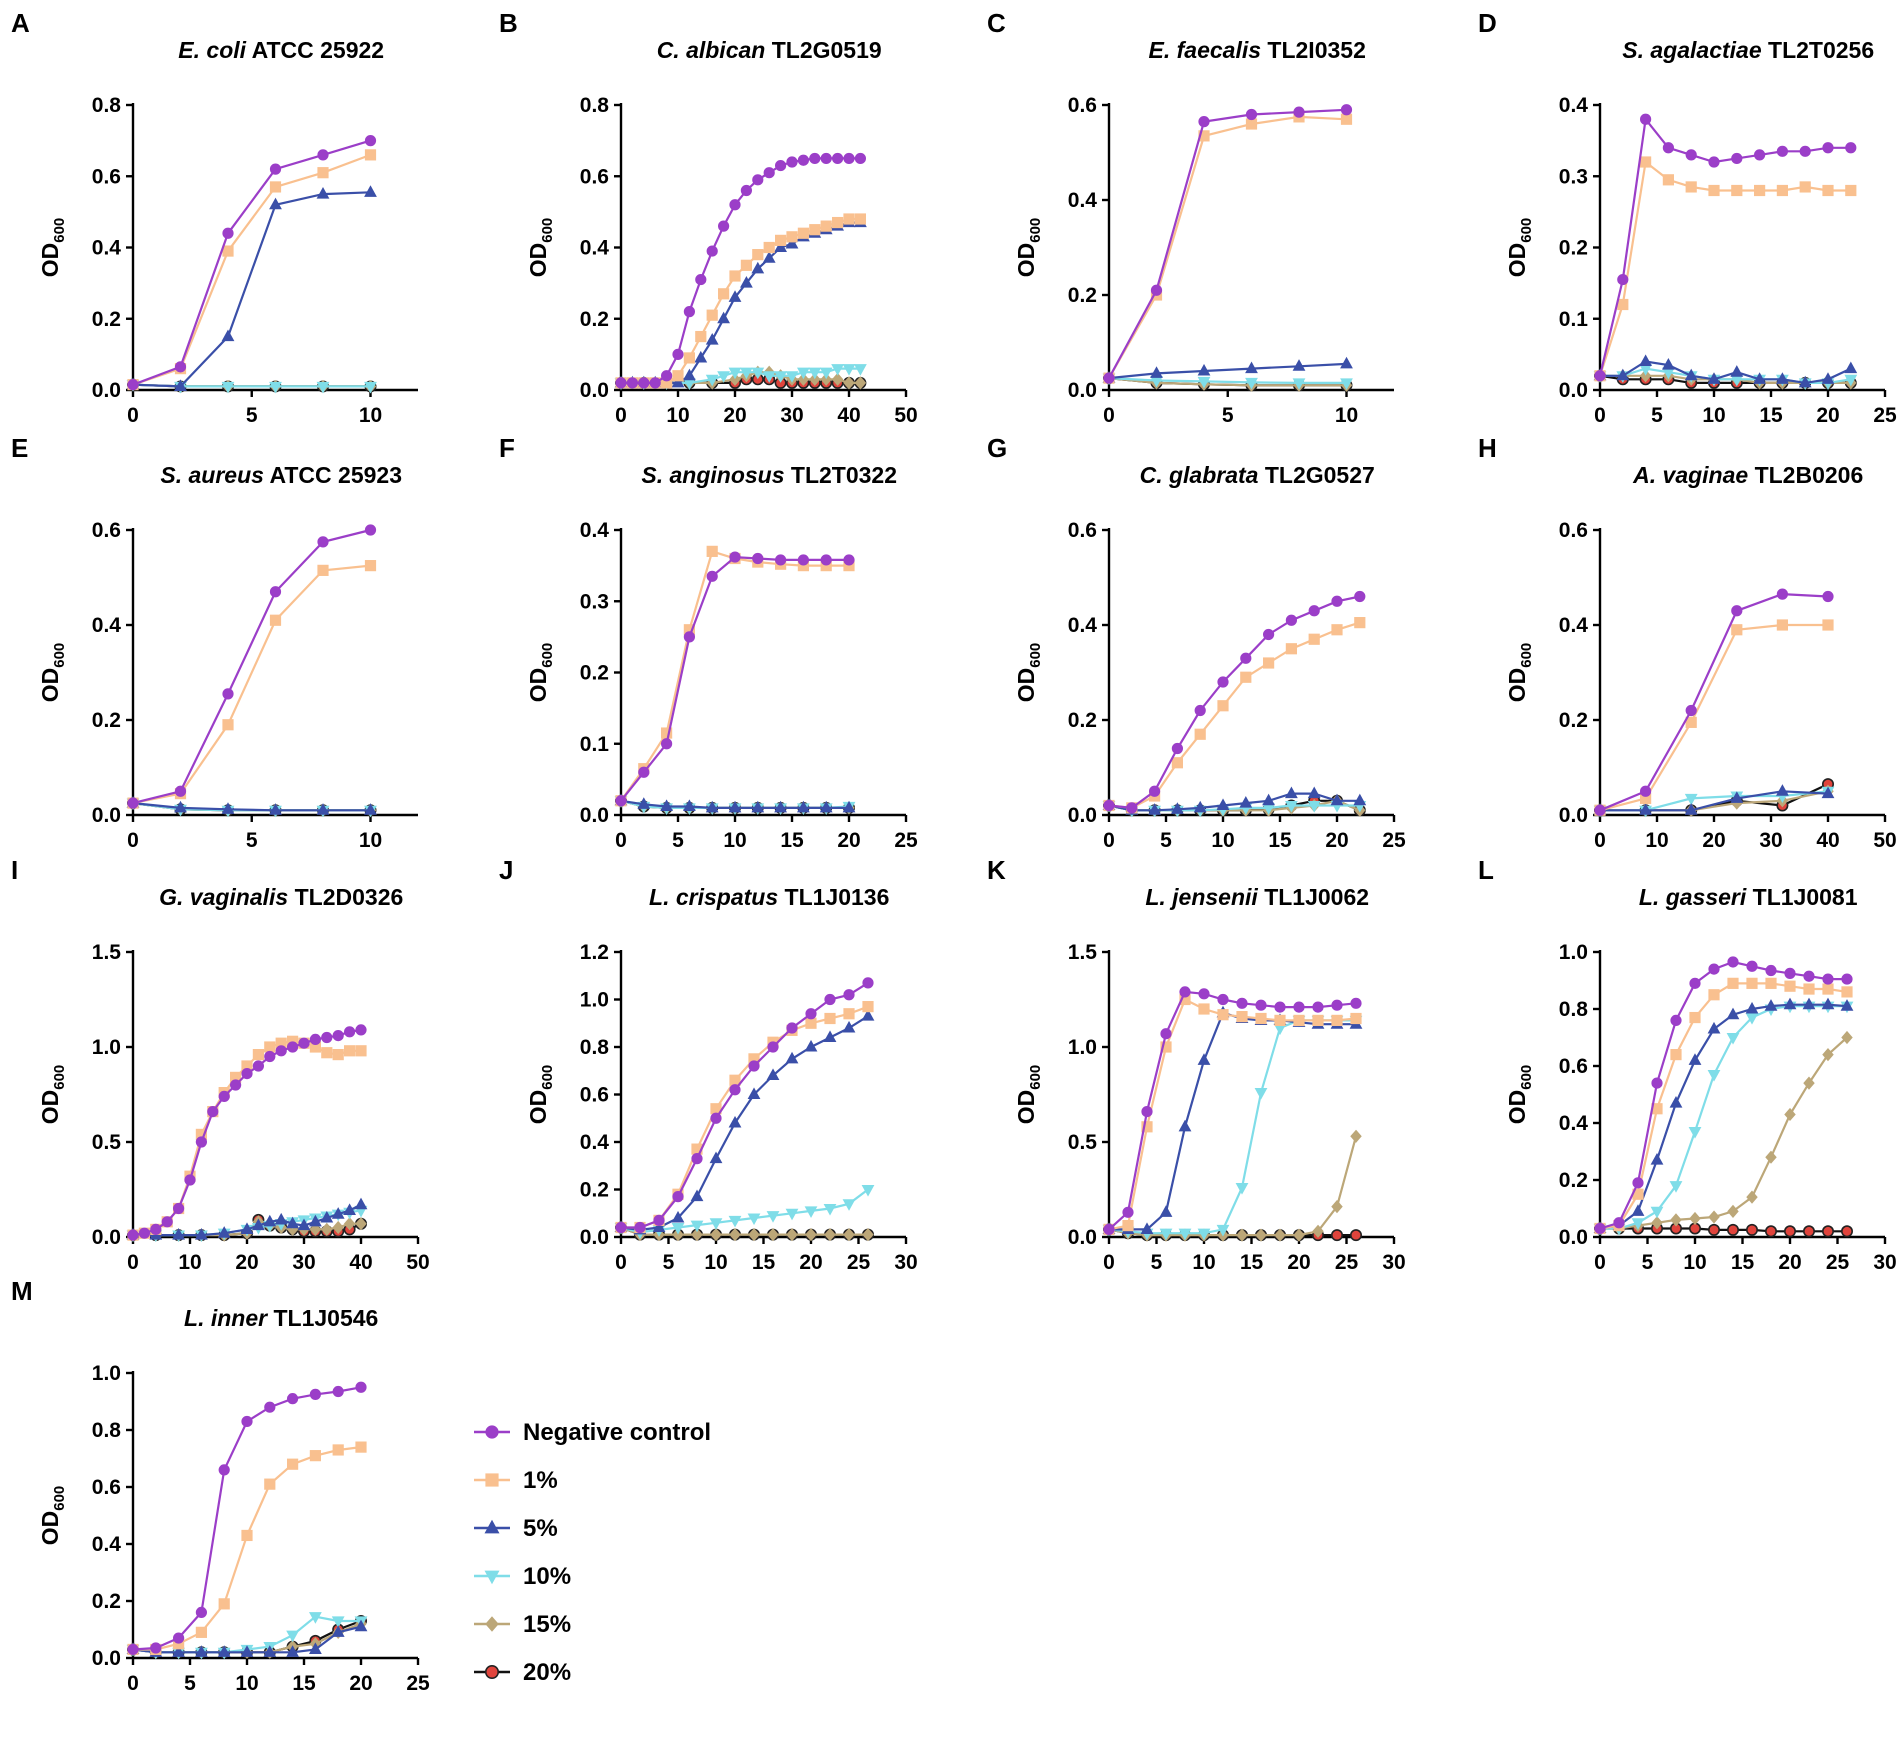 This screenshot has width=1902, height=1745. What do you see at coordinates (1083, 952) in the screenshot?
I see `y-tick-label-k: 1.5` at bounding box center [1083, 952].